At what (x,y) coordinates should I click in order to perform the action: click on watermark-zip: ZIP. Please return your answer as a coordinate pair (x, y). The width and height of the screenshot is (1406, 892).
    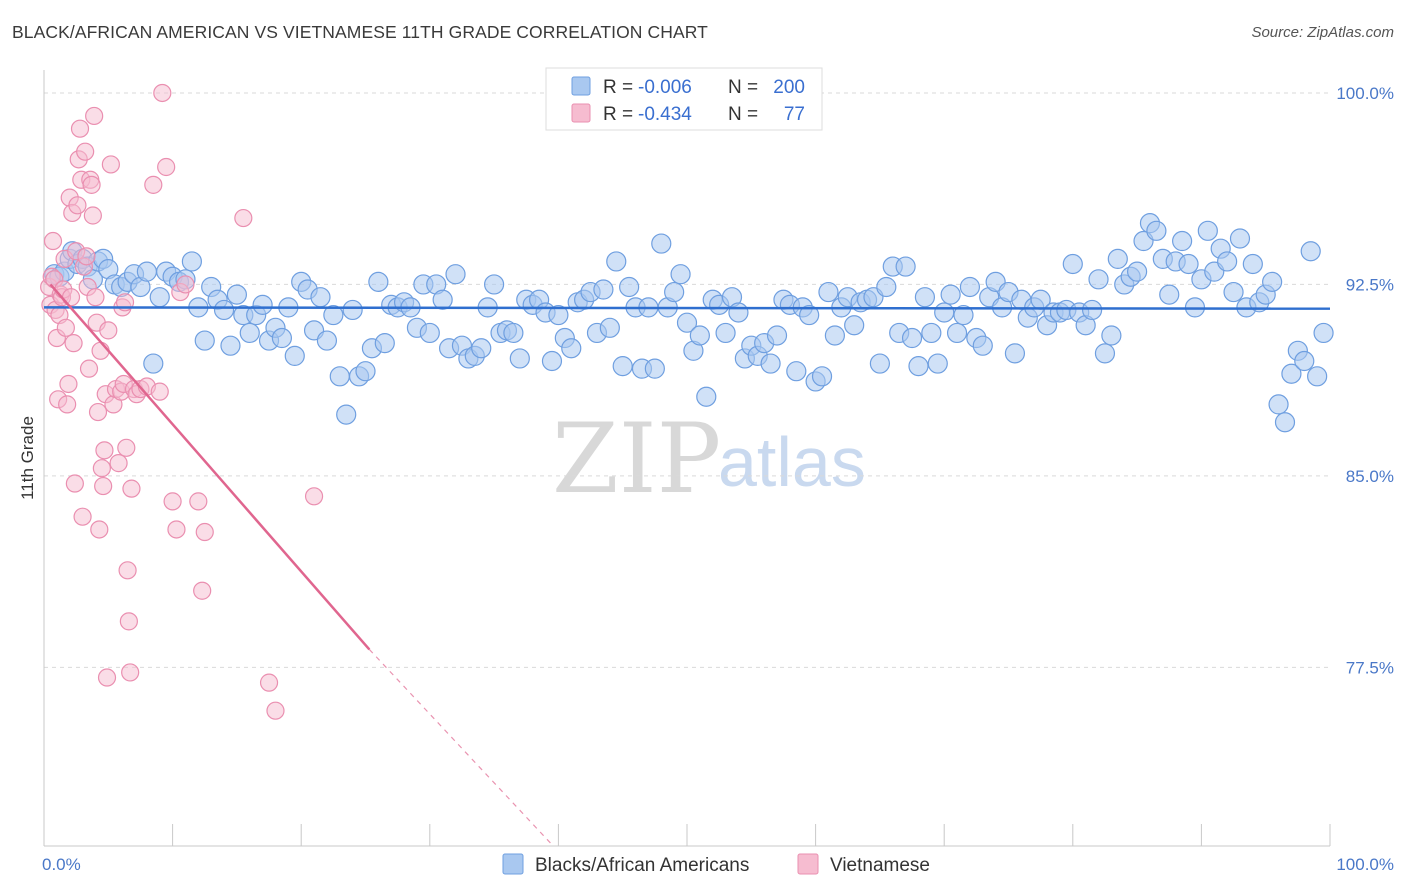
    Looking at the image, I should click on (636, 459).